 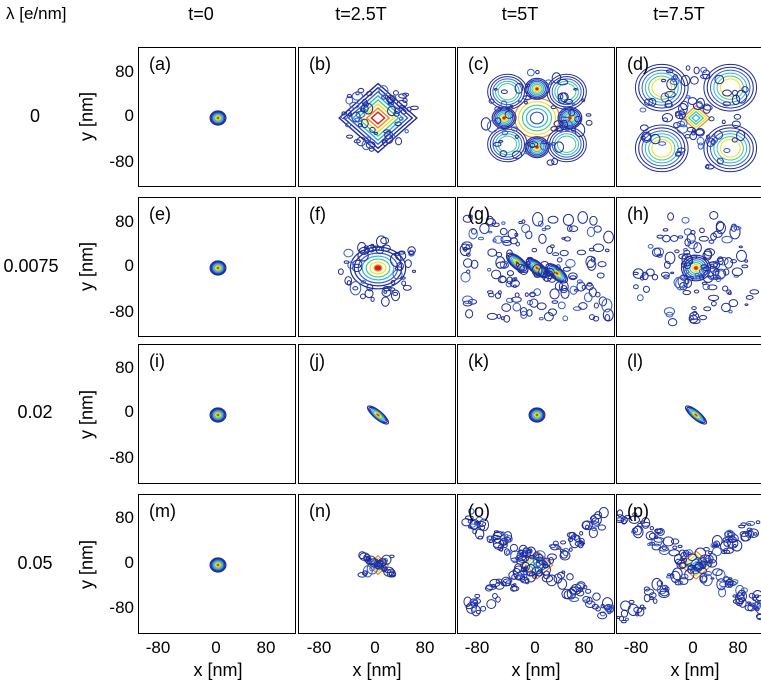 What do you see at coordinates (319, 647) in the screenshot?
I see `x-tick-label: -80` at bounding box center [319, 647].